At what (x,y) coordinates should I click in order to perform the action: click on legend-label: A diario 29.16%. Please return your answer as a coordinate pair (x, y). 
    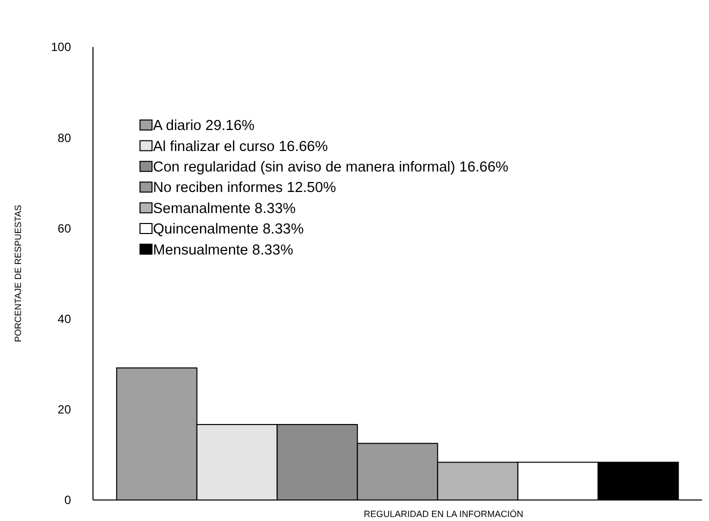
    Looking at the image, I should click on (204, 126).